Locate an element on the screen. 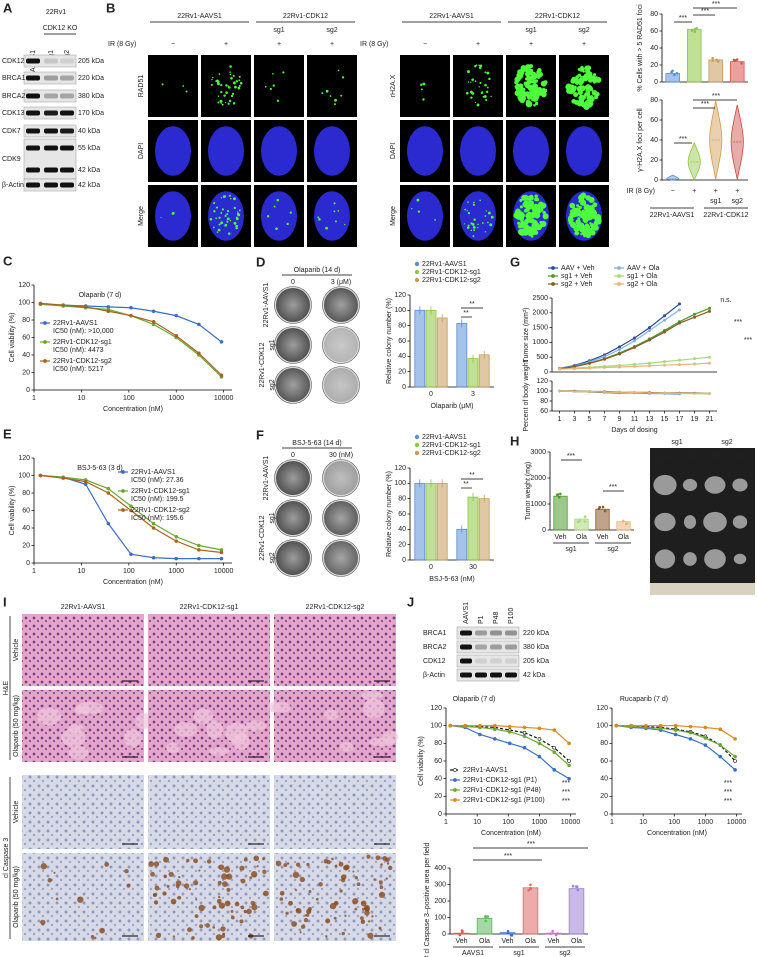  ir-label: IR (8 Gy) is located at coordinates (374, 44).